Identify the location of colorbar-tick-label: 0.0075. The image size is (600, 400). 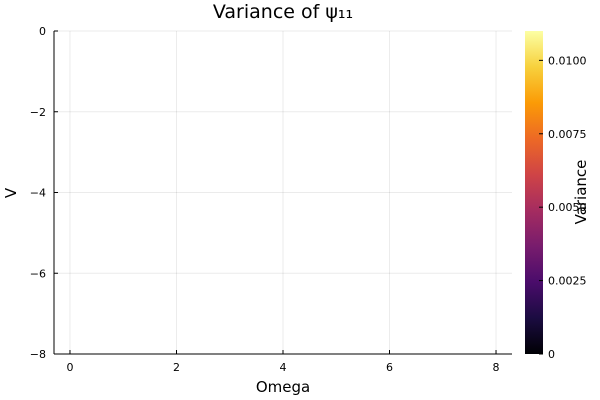
(567, 134).